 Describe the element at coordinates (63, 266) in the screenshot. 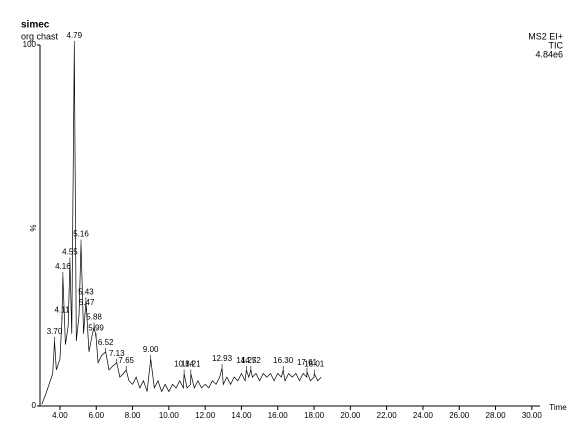

I see `peak-label: 4.16` at that location.